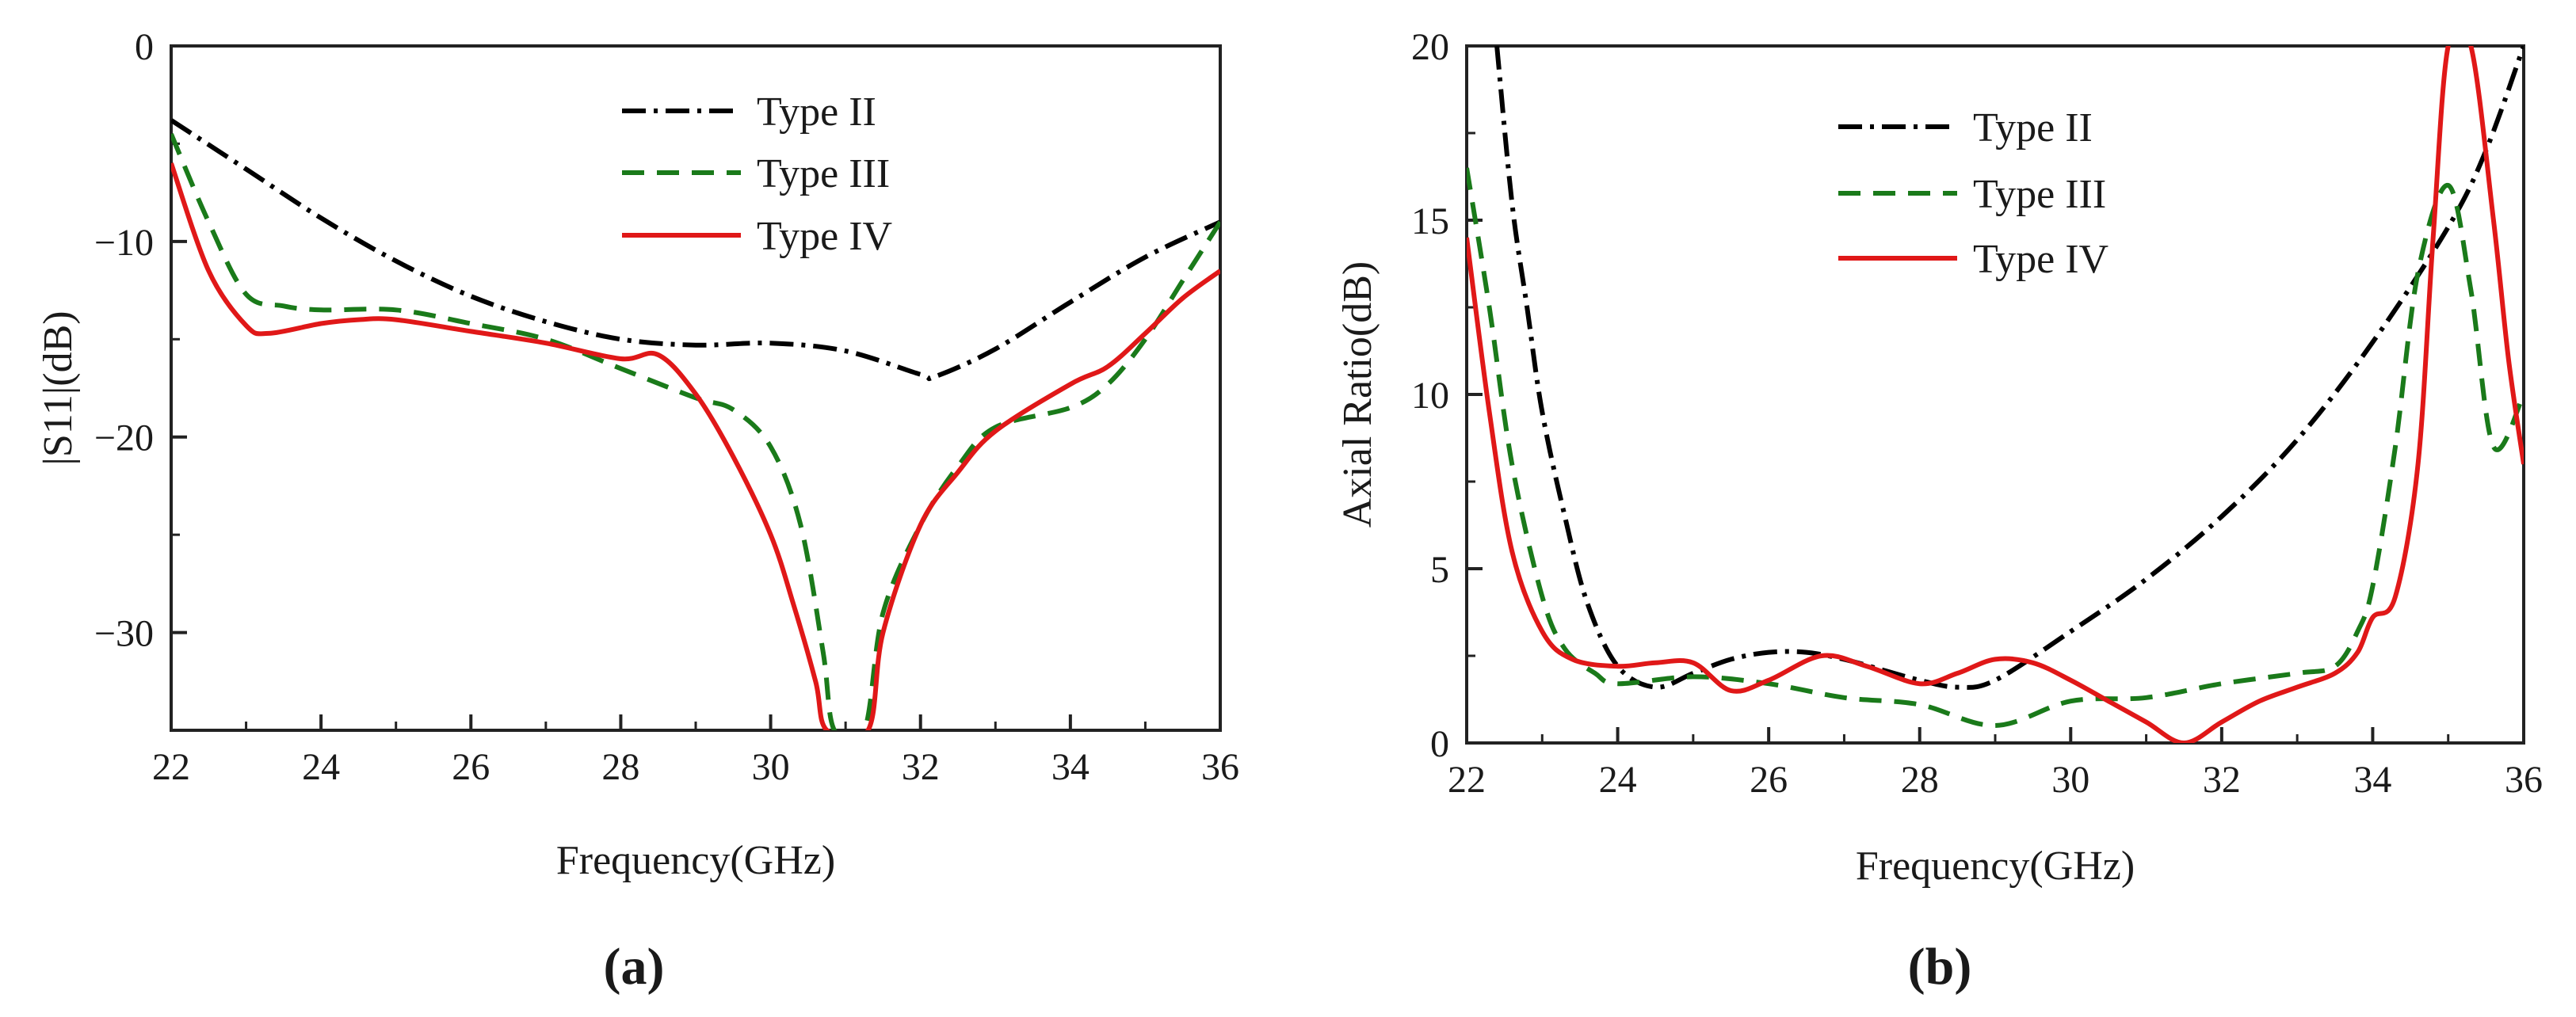  Describe the element at coordinates (1940, 967) in the screenshot. I see `panel-label-b: (b)` at that location.